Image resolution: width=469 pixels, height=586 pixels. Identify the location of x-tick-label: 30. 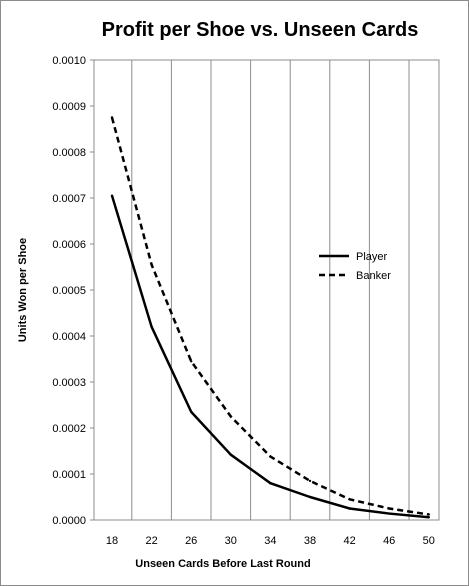
(231, 541).